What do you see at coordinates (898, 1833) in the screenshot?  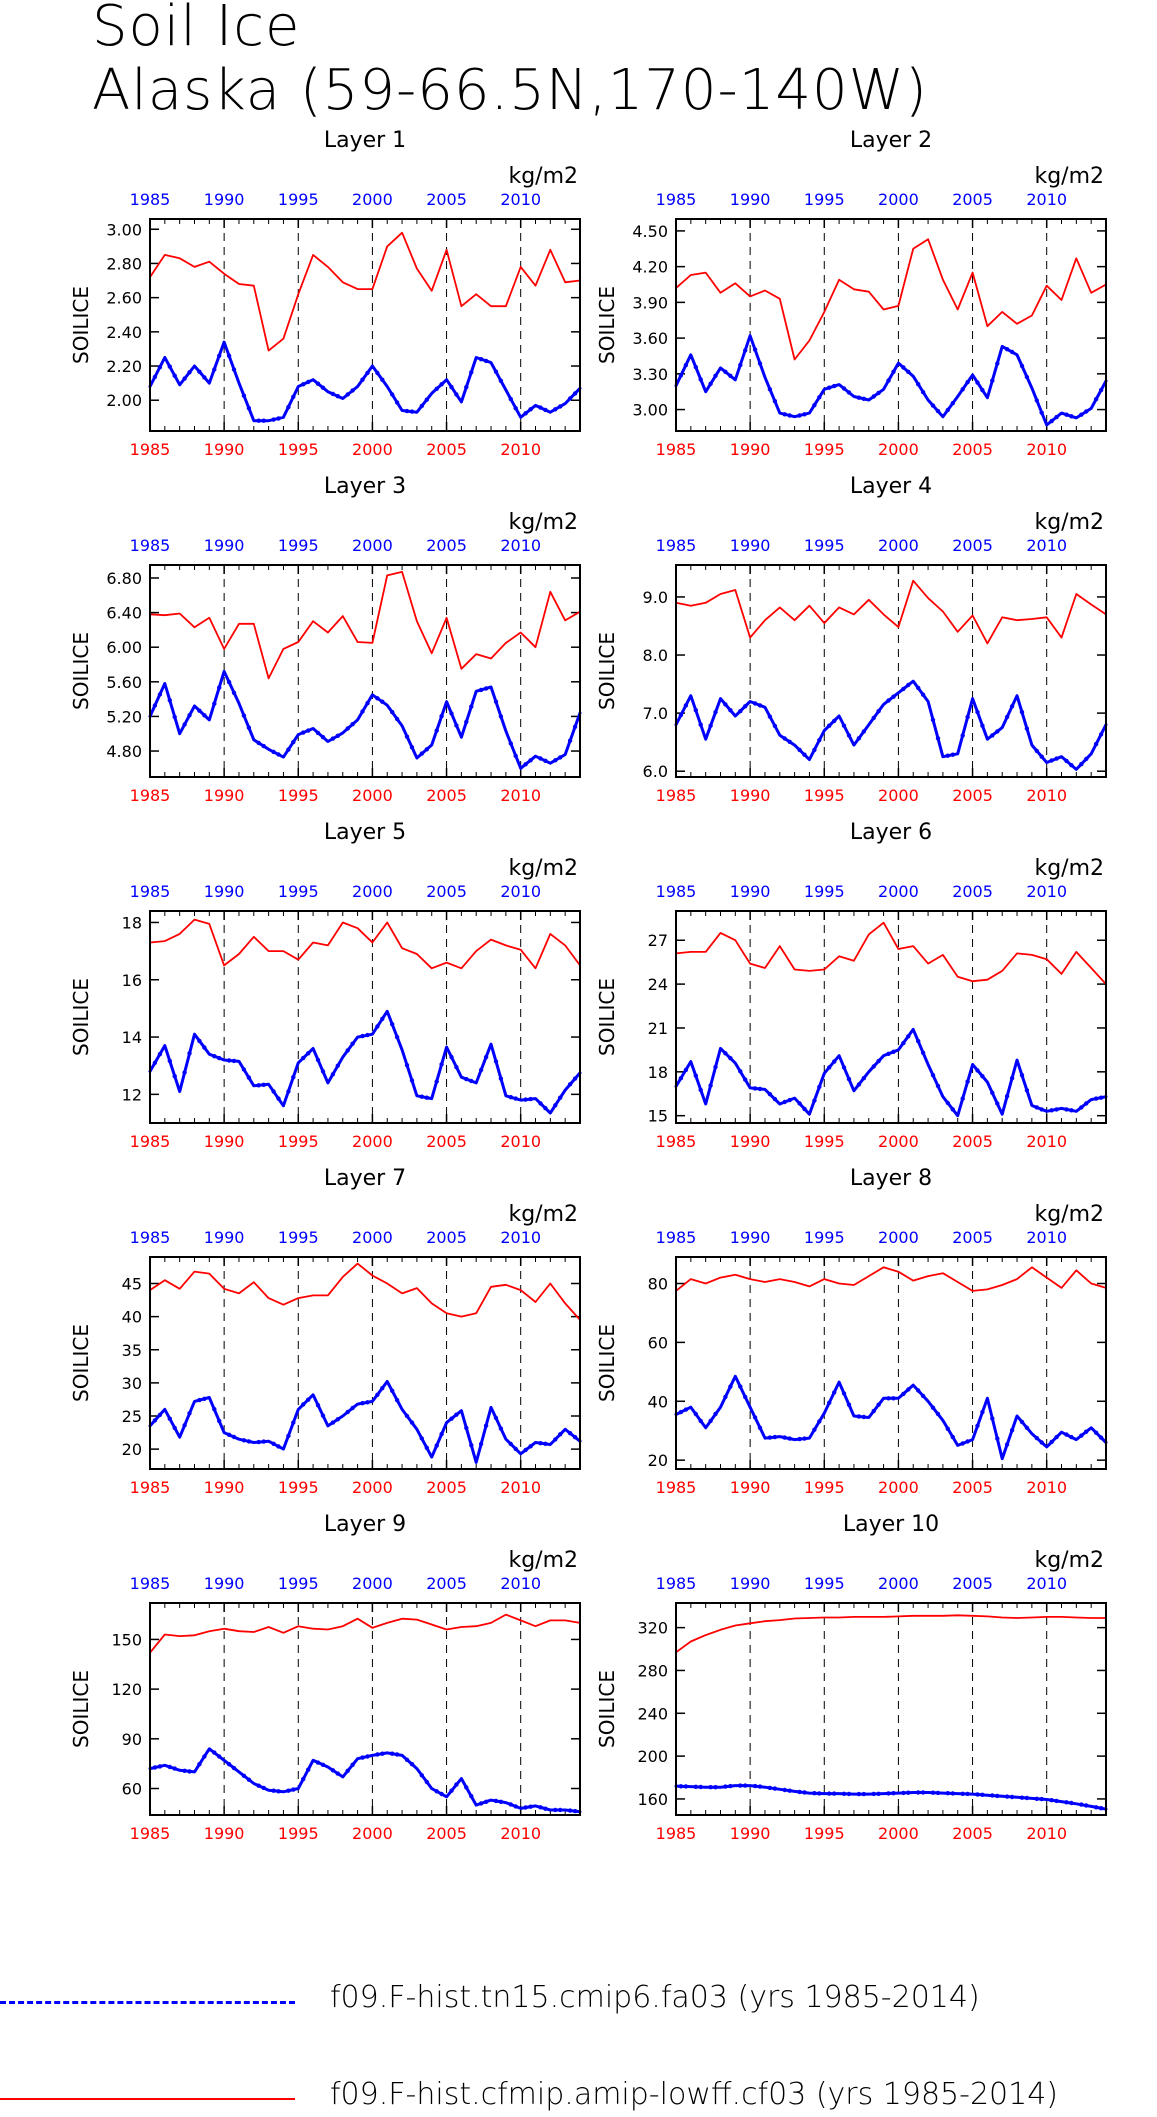 I see `p10-xtick-label-bottom: 2000` at bounding box center [898, 1833].